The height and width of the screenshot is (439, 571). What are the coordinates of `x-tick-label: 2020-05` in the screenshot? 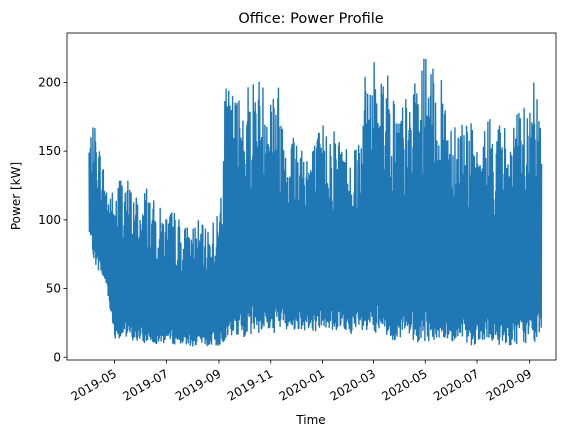 It's located at (404, 384).